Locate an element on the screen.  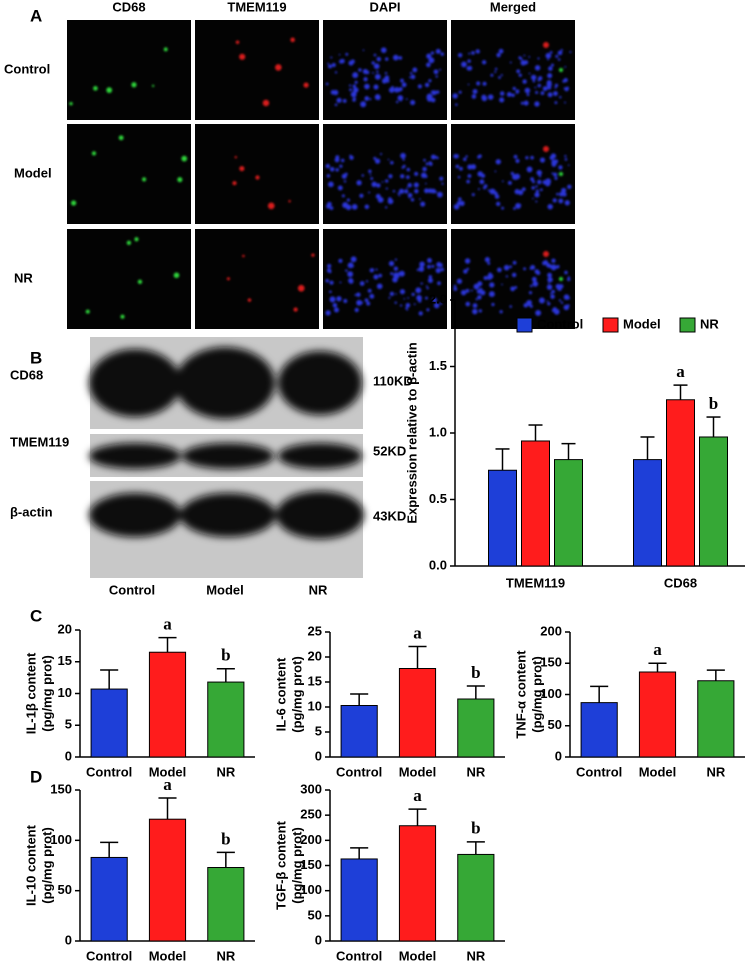
image-row-label: NR is located at coordinates (23, 277).